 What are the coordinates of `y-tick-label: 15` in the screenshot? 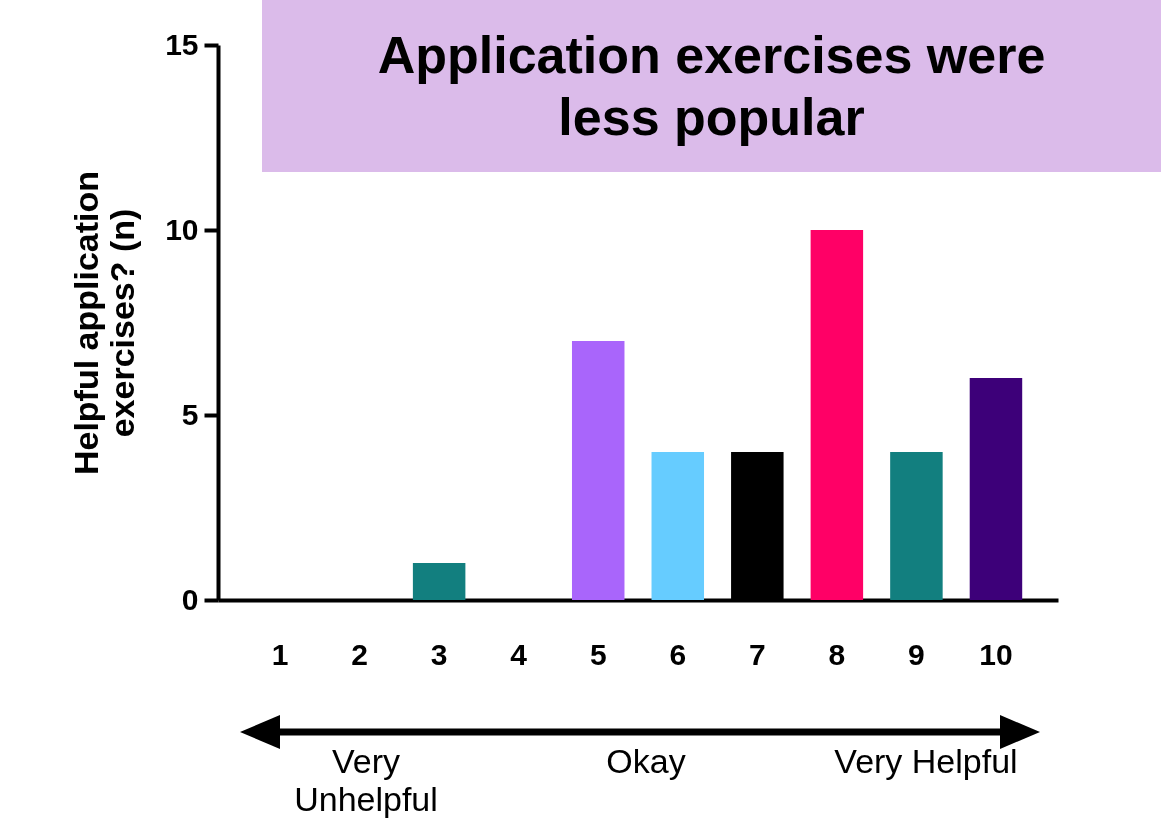 It's located at (182, 44).